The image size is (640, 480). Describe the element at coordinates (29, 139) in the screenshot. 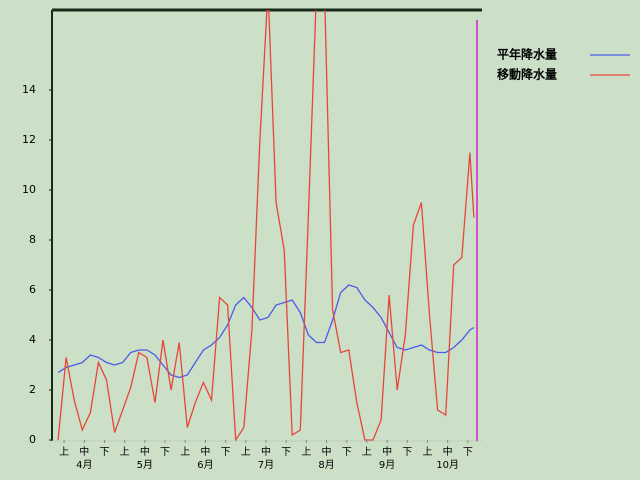

I see `y-tick-label: 12` at that location.